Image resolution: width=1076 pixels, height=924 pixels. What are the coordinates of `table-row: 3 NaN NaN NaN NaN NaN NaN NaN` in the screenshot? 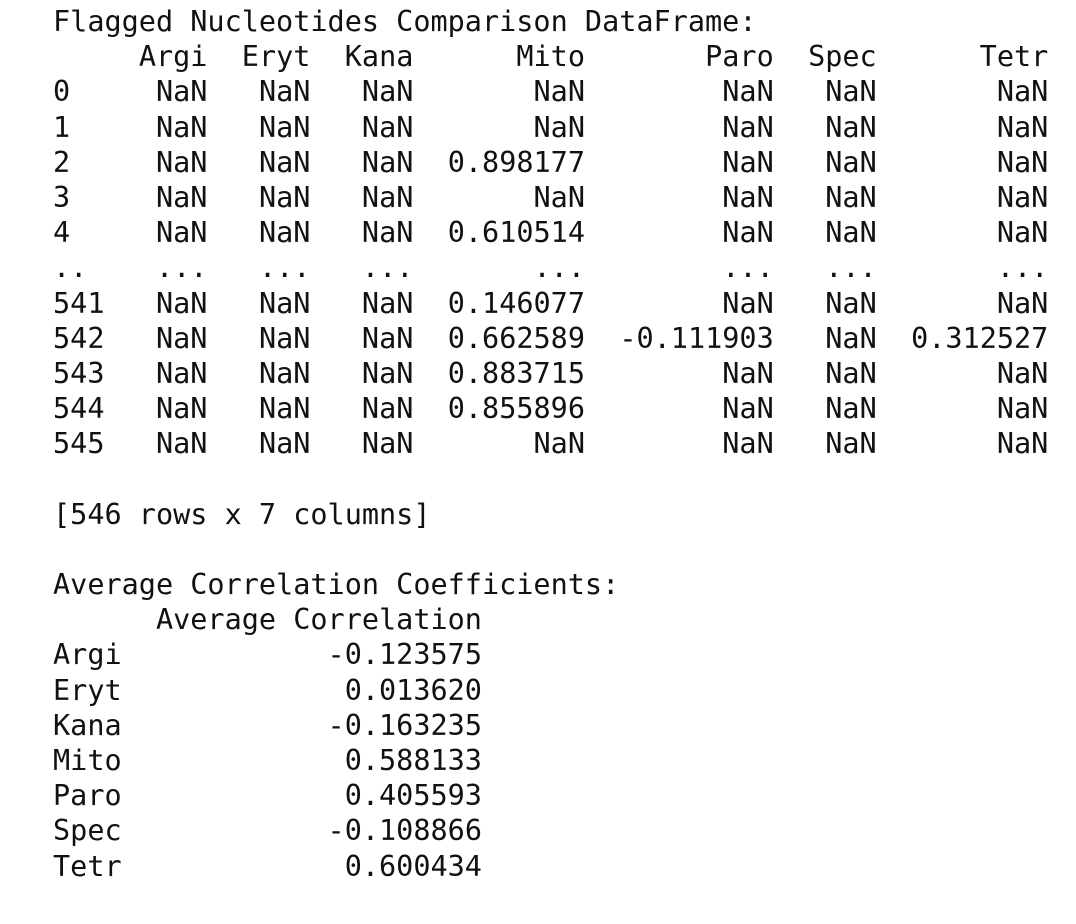 It's located at (550, 197).